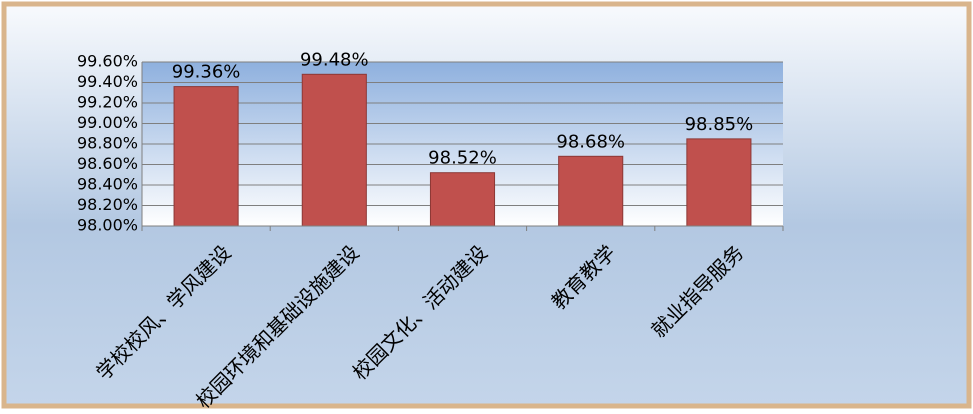  I want to click on y-tick-label: 98.20%, so click(107, 204).